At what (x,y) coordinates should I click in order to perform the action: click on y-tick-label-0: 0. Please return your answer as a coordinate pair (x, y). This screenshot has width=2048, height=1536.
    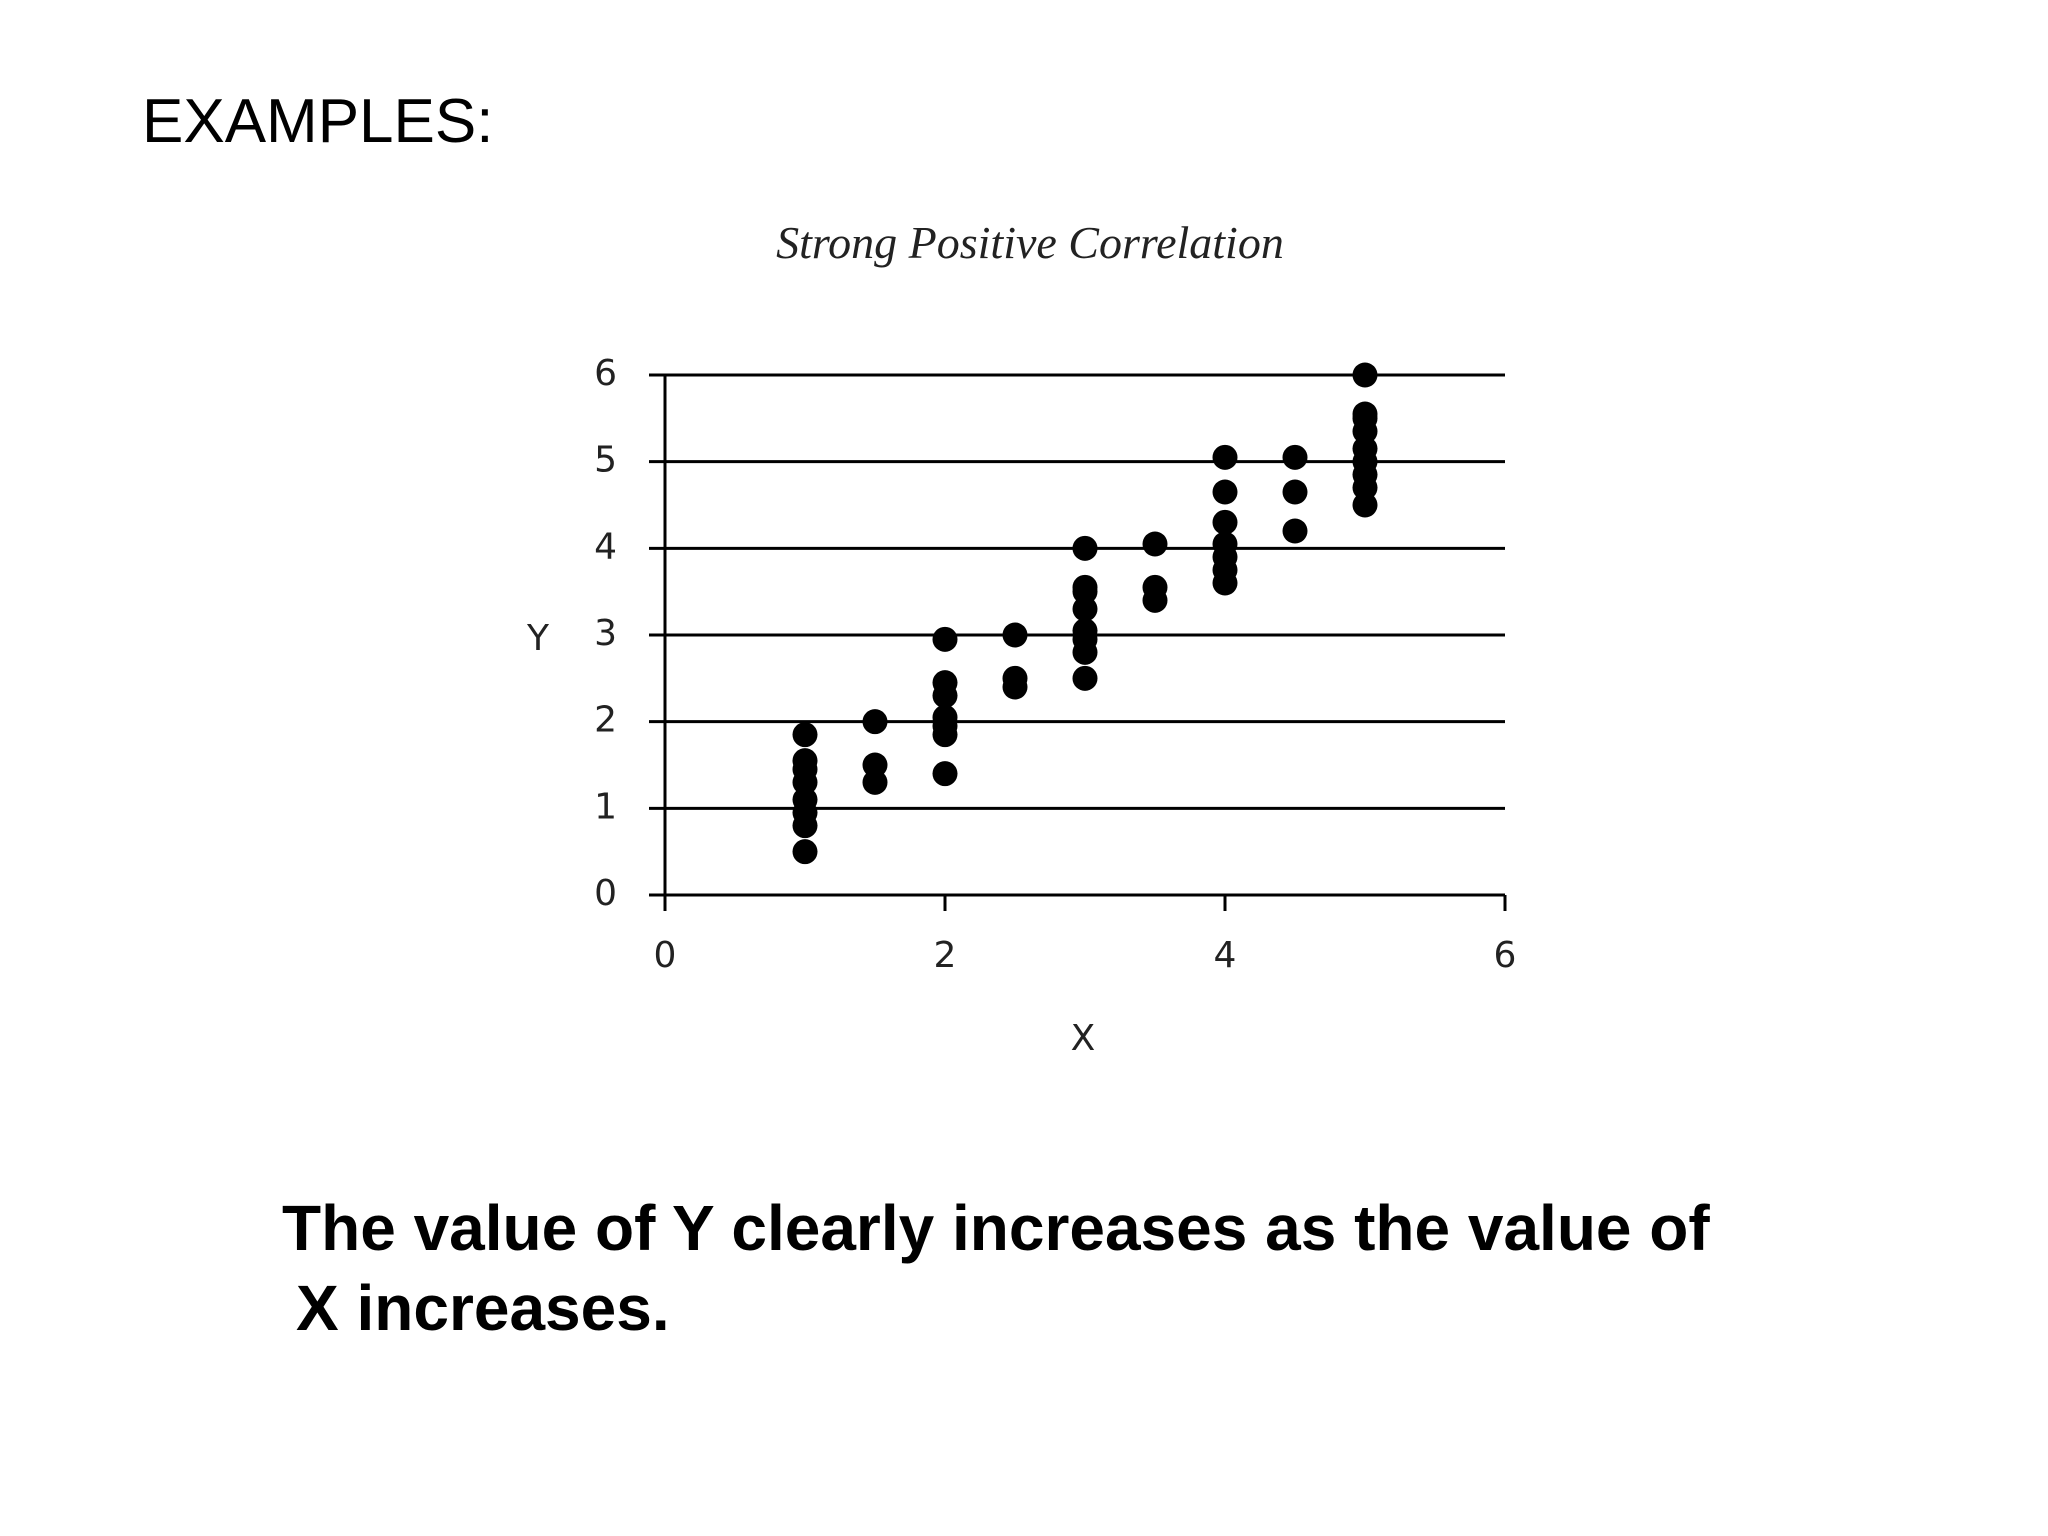
    Looking at the image, I should click on (605, 893).